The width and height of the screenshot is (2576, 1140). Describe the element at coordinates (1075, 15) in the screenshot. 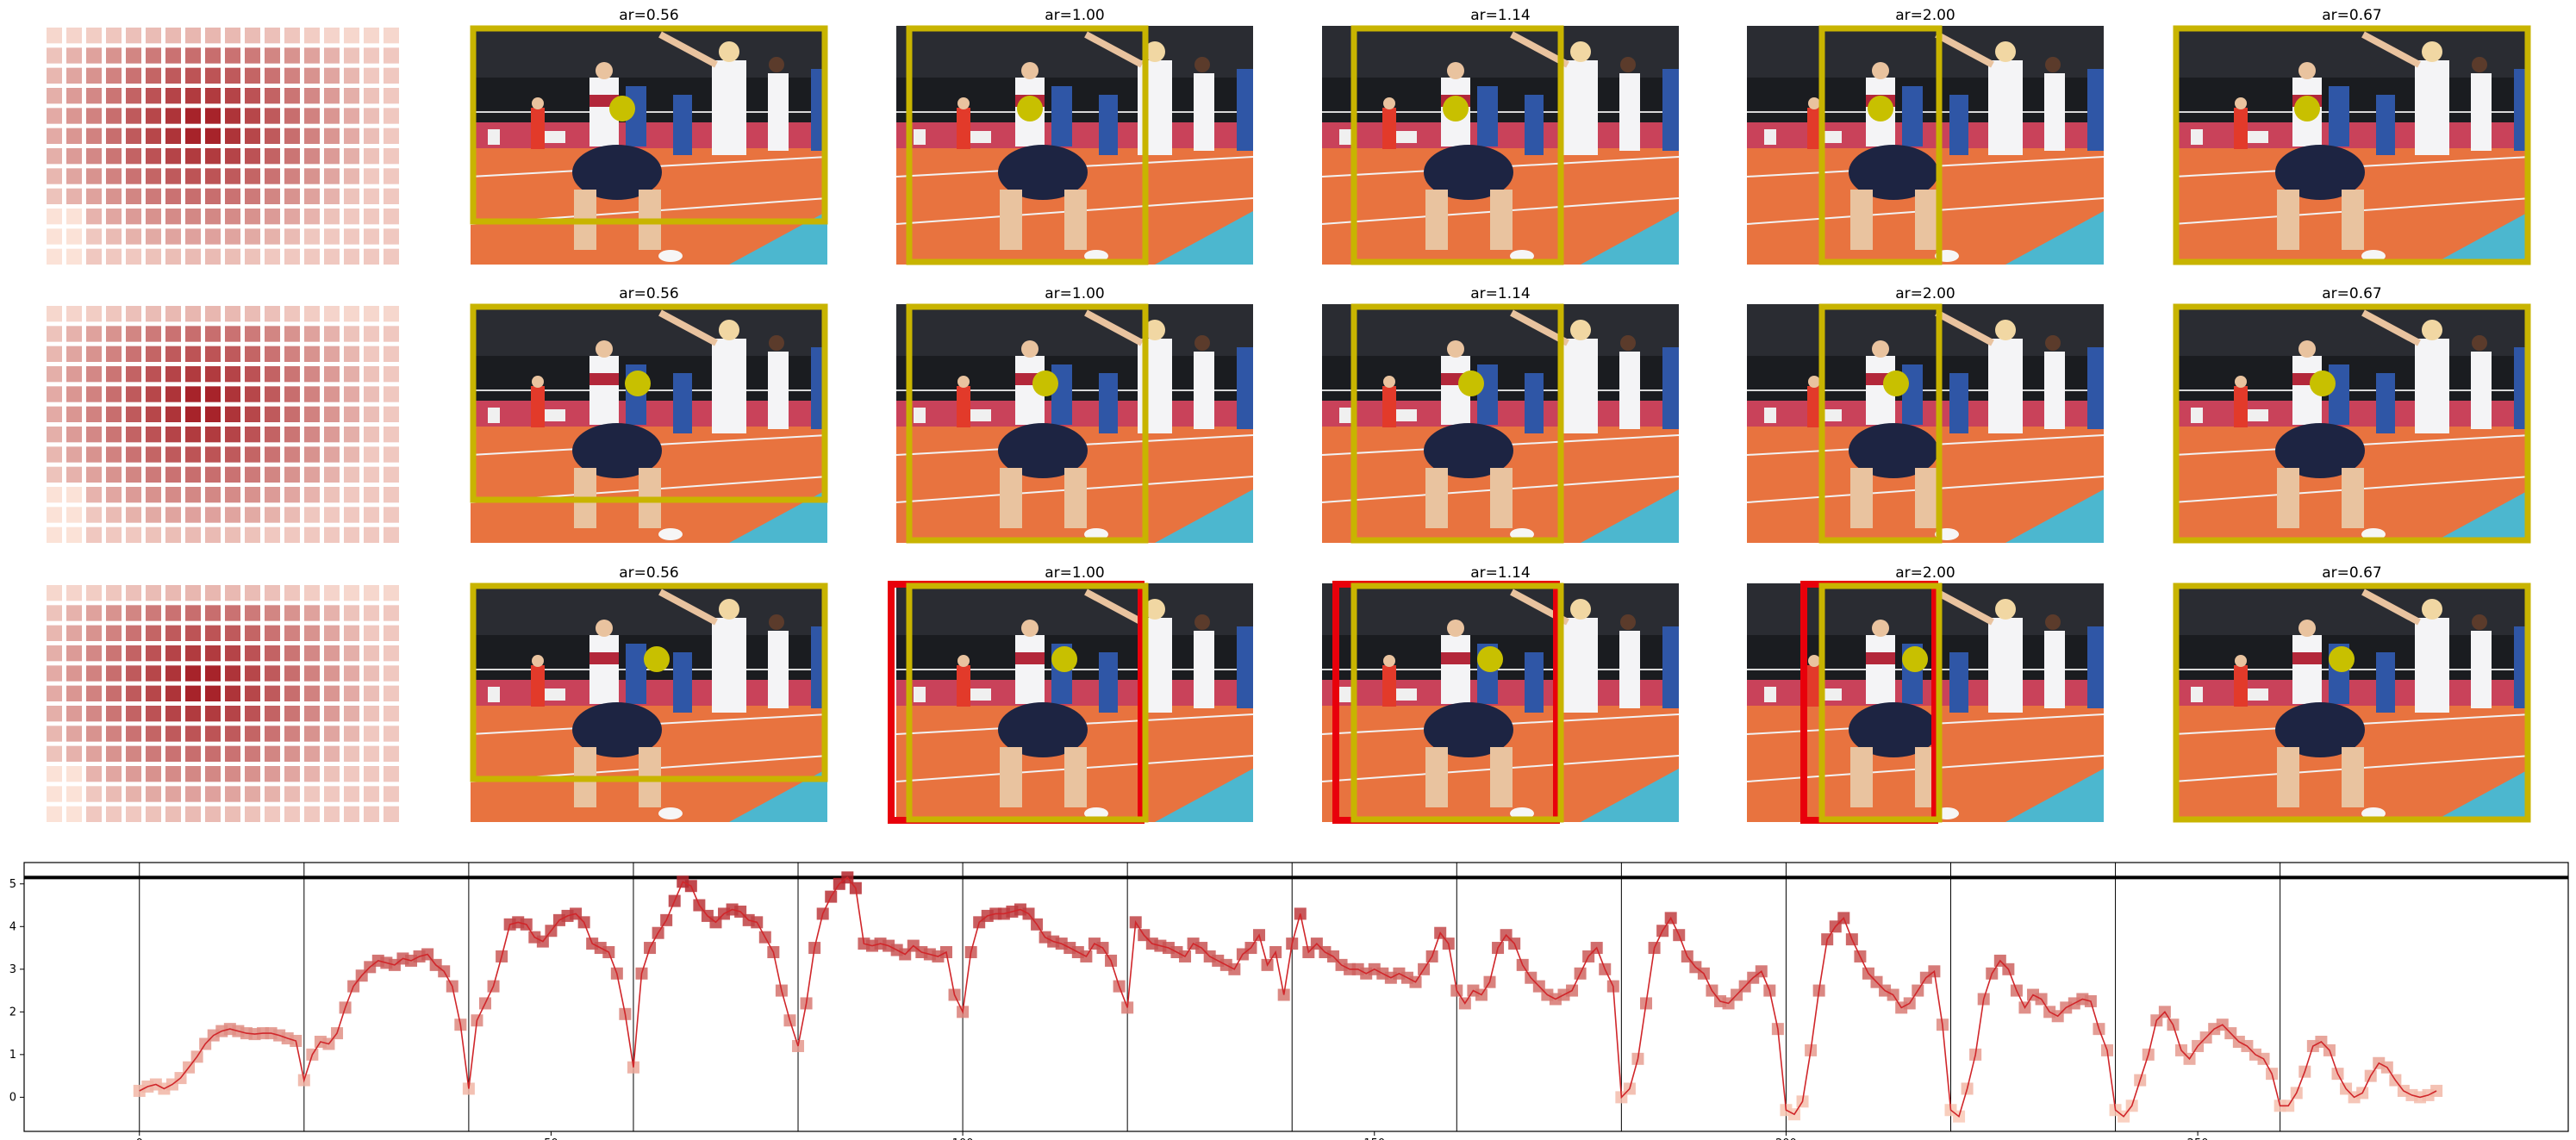

I see `panel-title: ar=1.00` at that location.